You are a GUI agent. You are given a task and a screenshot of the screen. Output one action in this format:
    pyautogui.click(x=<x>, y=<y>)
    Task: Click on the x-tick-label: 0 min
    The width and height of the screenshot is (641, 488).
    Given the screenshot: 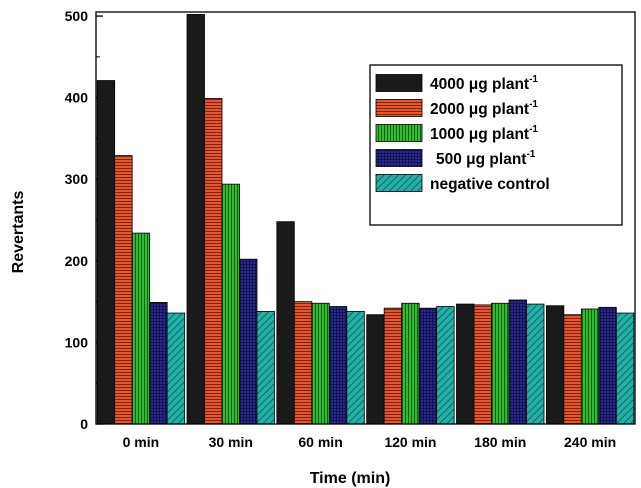 What is the action you would take?
    pyautogui.click(x=141, y=442)
    